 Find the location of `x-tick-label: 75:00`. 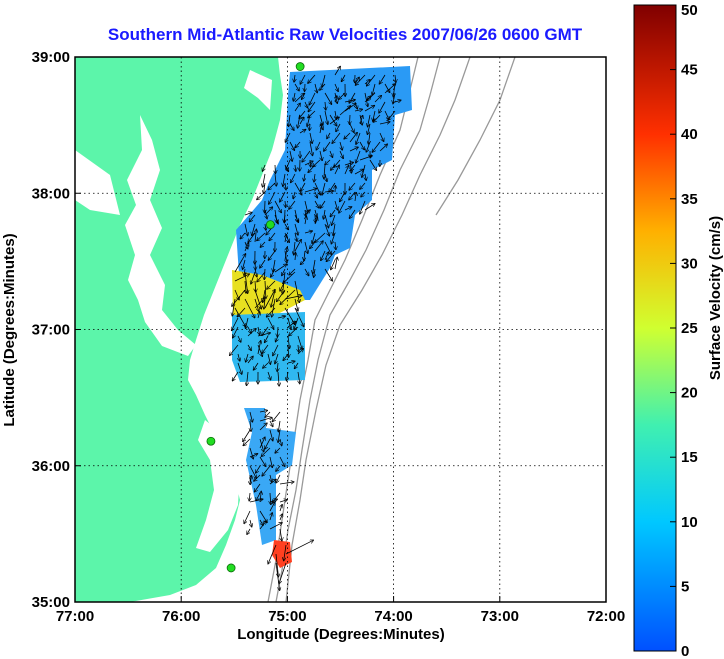

x-tick-label: 75:00 is located at coordinates (287, 616).